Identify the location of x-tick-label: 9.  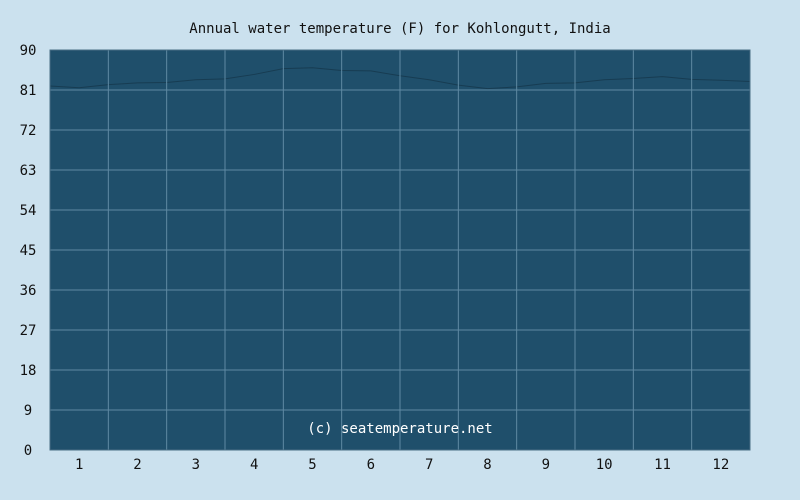
(546, 465).